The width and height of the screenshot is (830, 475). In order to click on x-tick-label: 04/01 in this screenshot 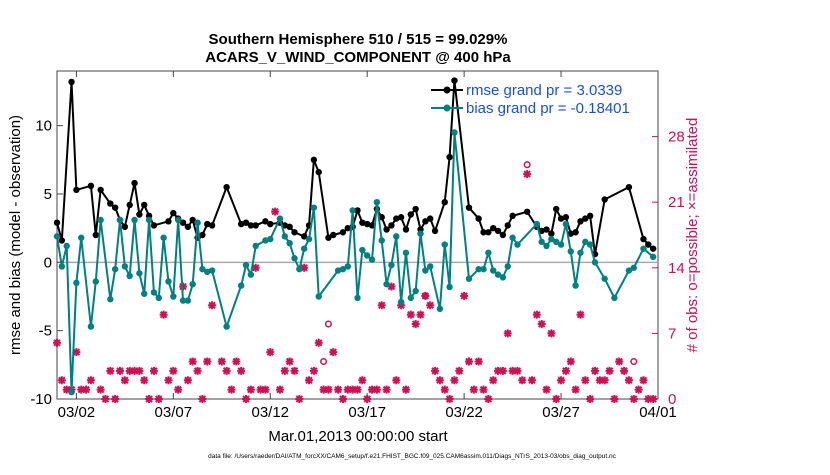, I will do `click(658, 412)`.